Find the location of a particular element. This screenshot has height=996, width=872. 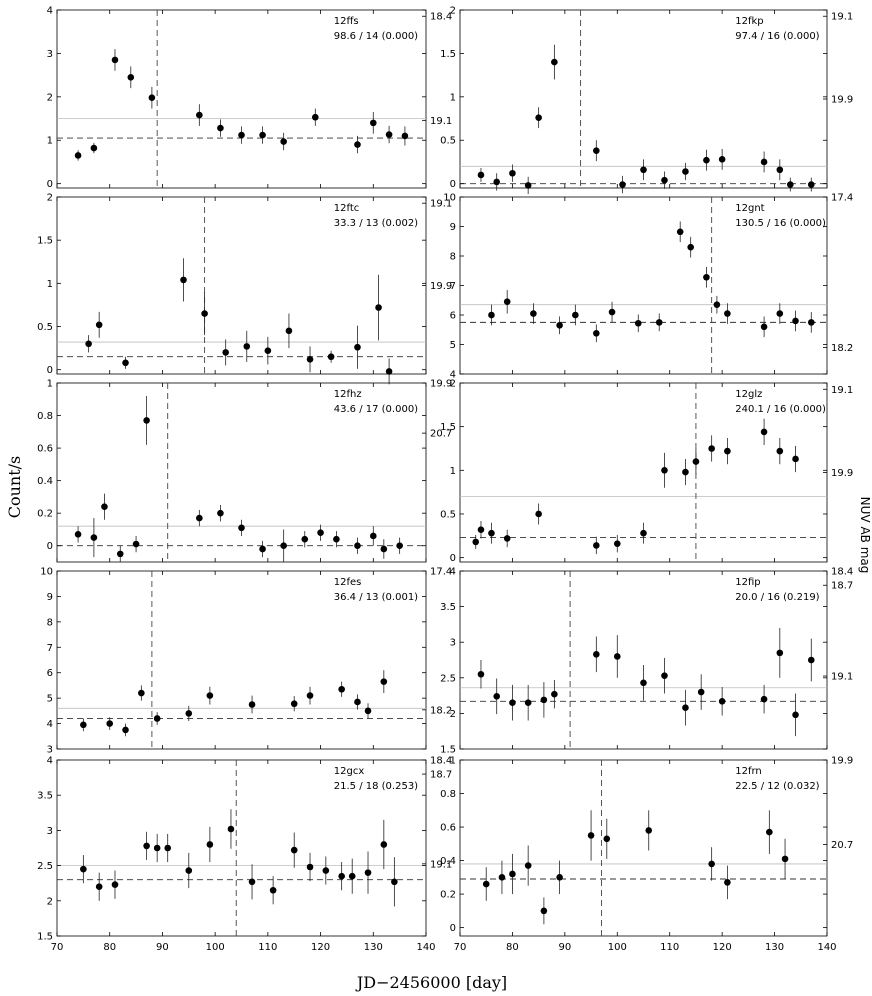

y-tick-label: 8 is located at coordinates (453, 257).